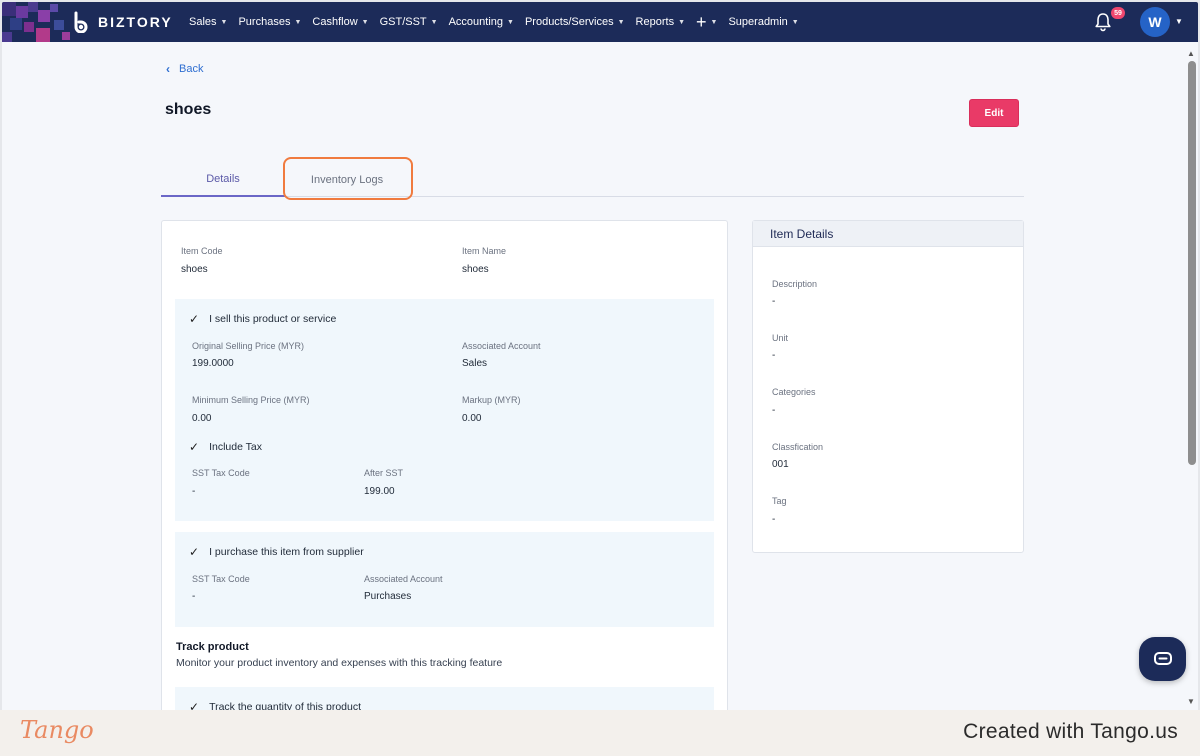  Describe the element at coordinates (888, 234) in the screenshot. I see `side-card-title: Item Details` at that location.